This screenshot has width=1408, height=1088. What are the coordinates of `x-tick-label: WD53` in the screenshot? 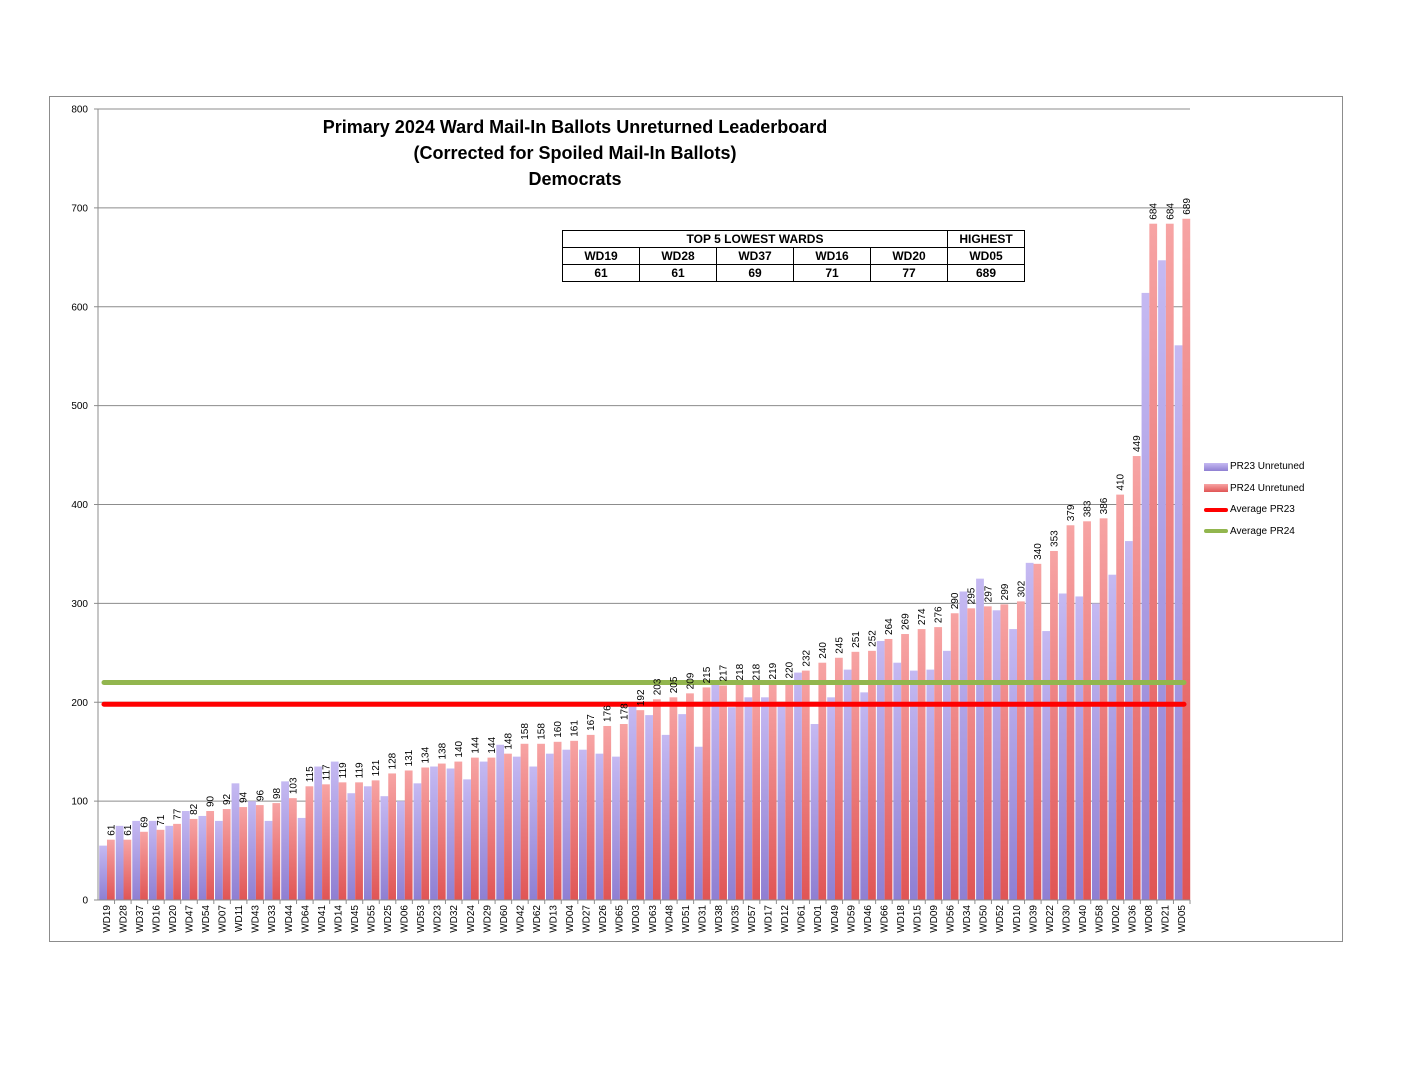 It's located at (421, 919).